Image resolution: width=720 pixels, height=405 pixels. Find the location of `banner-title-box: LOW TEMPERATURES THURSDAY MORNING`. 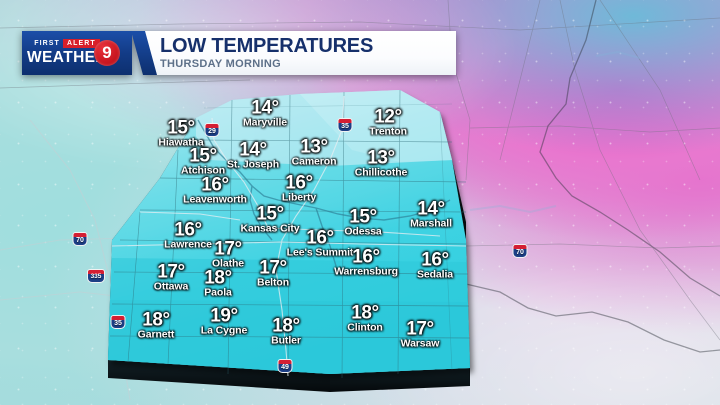

banner-title-box: LOW TEMPERATURES THURSDAY MORNING is located at coordinates (300, 53).